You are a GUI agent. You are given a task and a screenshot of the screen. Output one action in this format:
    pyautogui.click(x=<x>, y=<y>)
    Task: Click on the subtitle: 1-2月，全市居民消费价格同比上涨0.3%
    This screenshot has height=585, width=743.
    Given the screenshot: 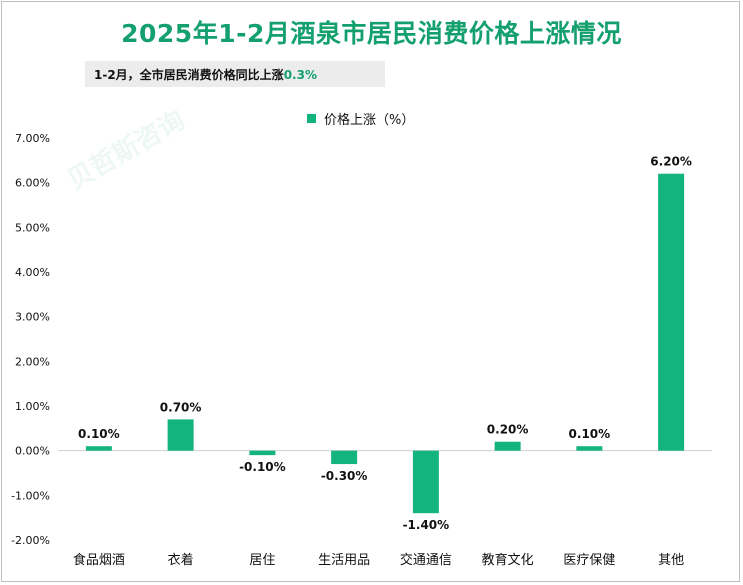 What is the action you would take?
    pyautogui.click(x=205, y=74)
    